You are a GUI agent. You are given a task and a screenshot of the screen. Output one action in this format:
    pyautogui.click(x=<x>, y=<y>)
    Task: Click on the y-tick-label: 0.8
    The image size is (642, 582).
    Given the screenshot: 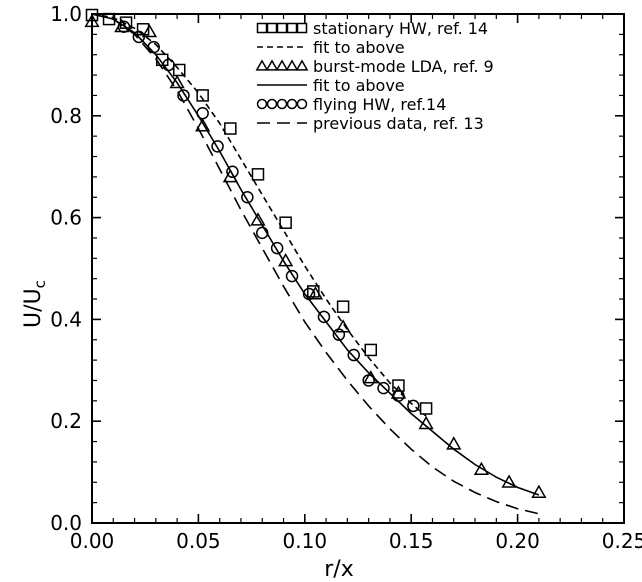 What is the action you would take?
    pyautogui.click(x=66, y=116)
    